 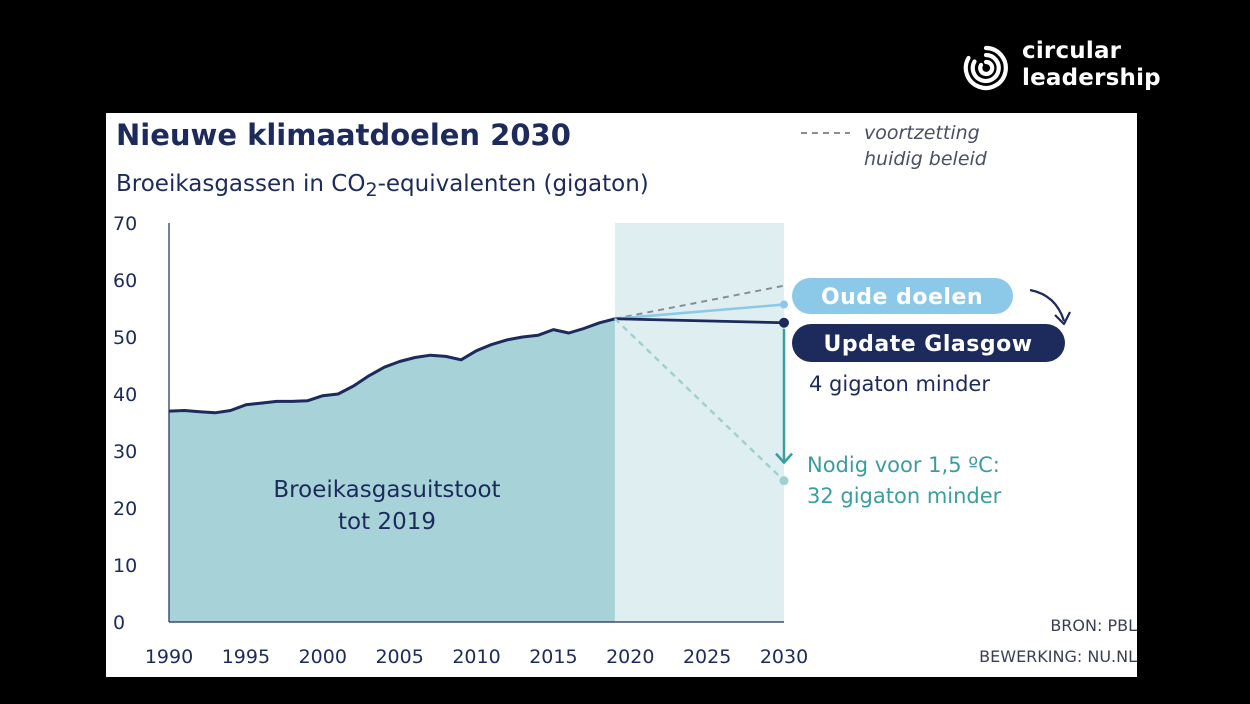 What do you see at coordinates (894, 146) in the screenshot?
I see `legend: voortzetting huidig beleid` at bounding box center [894, 146].